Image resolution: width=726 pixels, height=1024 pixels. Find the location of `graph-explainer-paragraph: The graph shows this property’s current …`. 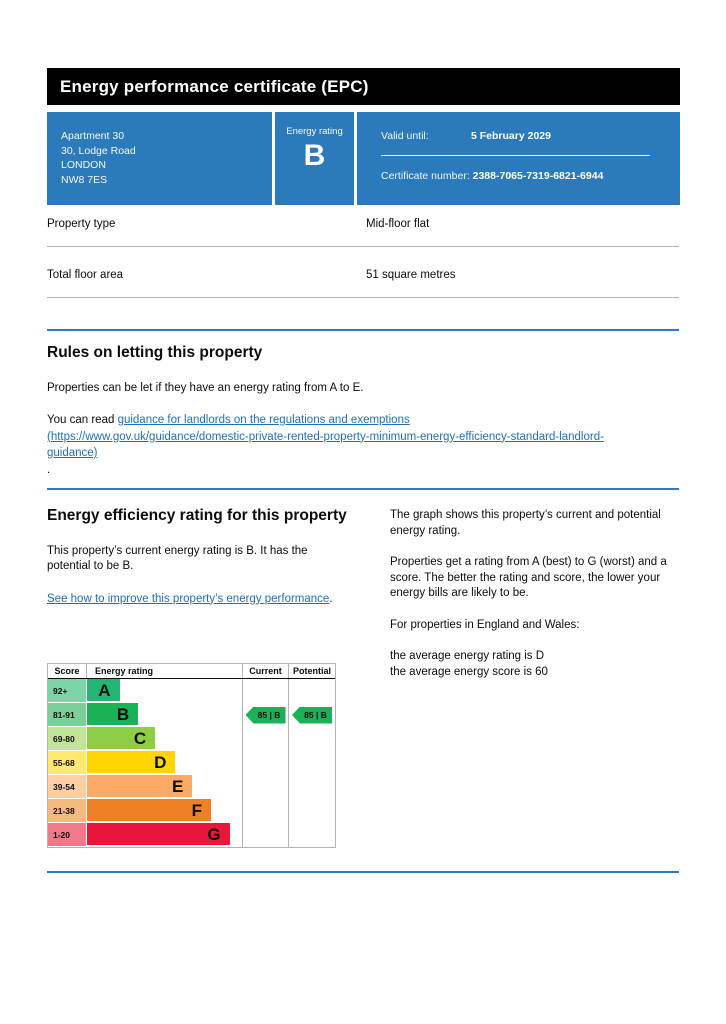

graph-explainer-paragraph: The graph shows this property’s current … is located at coordinates (525, 523).